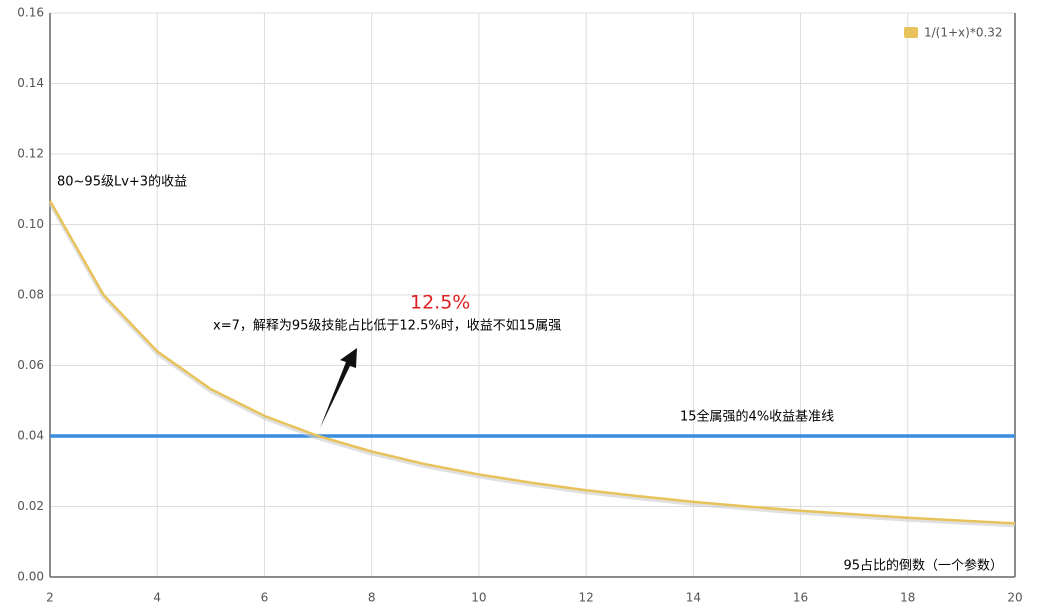 The height and width of the screenshot is (612, 1053). What do you see at coordinates (800, 598) in the screenshot?
I see `x-tick-label: 16` at bounding box center [800, 598].